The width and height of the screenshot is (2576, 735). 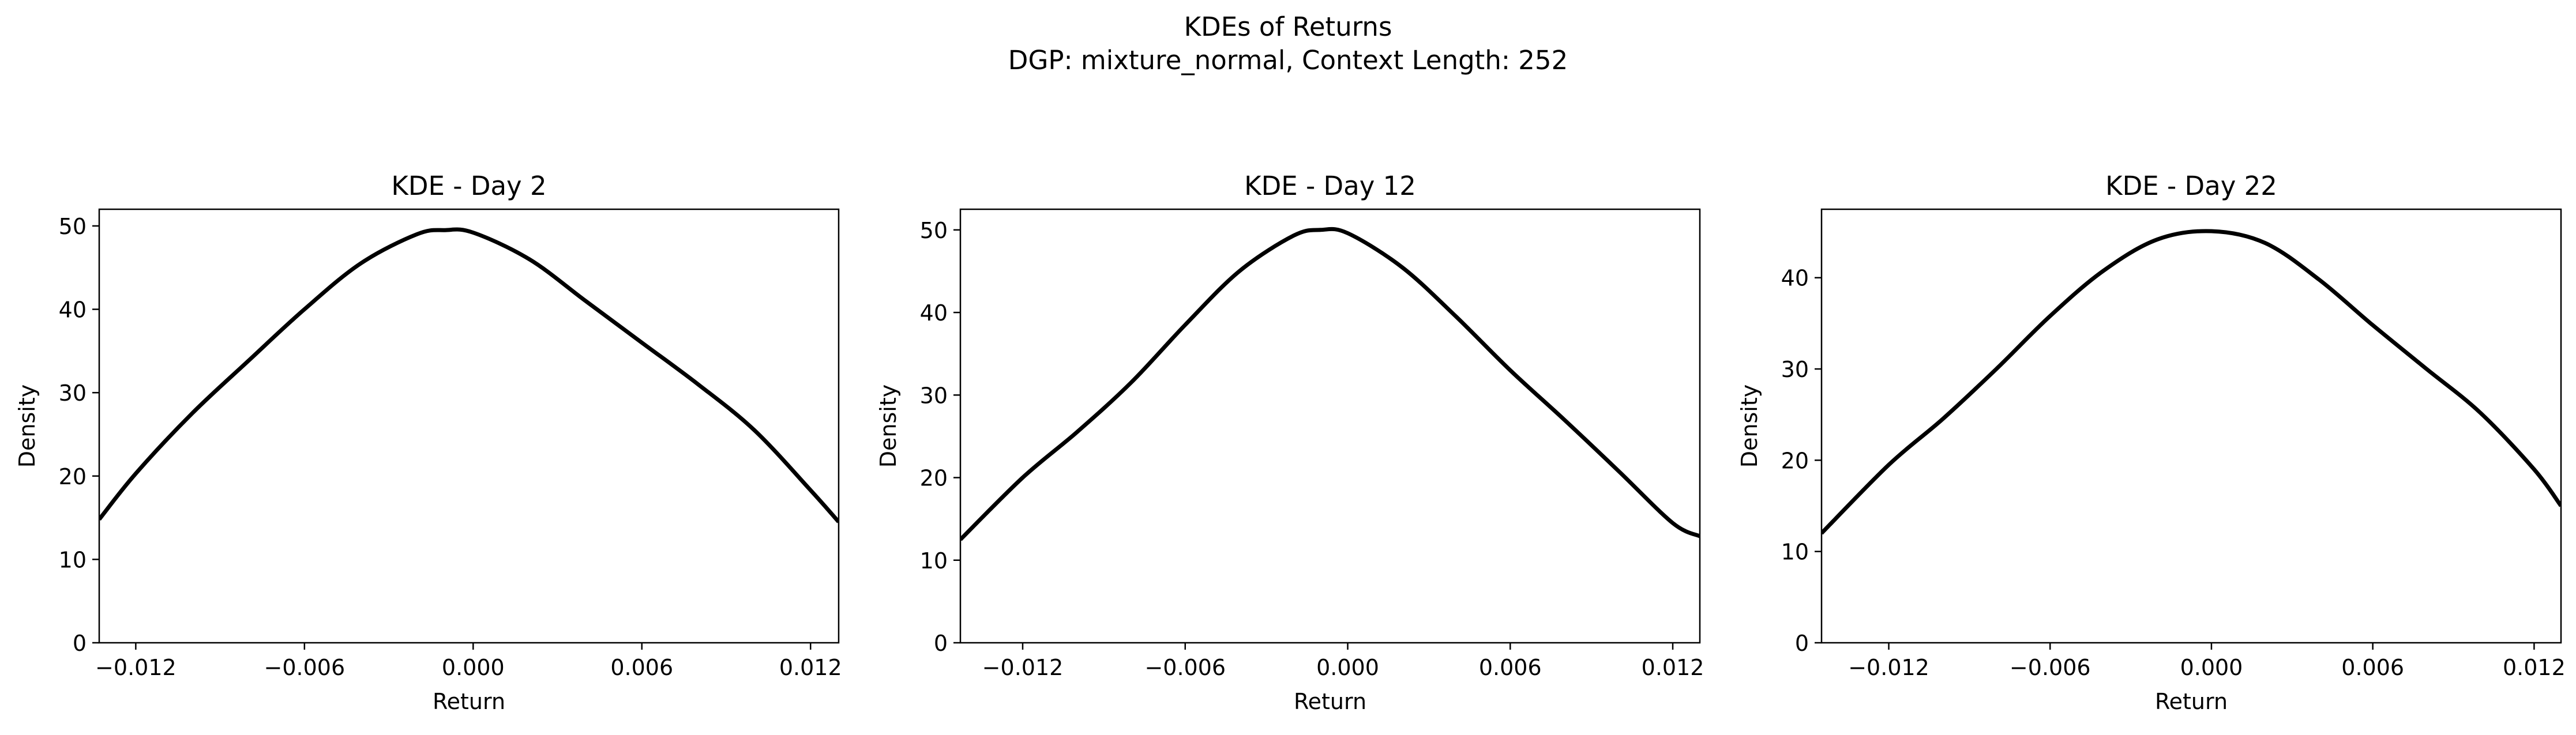 What do you see at coordinates (1330, 186) in the screenshot?
I see `subplot-title: KDE - Day 12` at bounding box center [1330, 186].